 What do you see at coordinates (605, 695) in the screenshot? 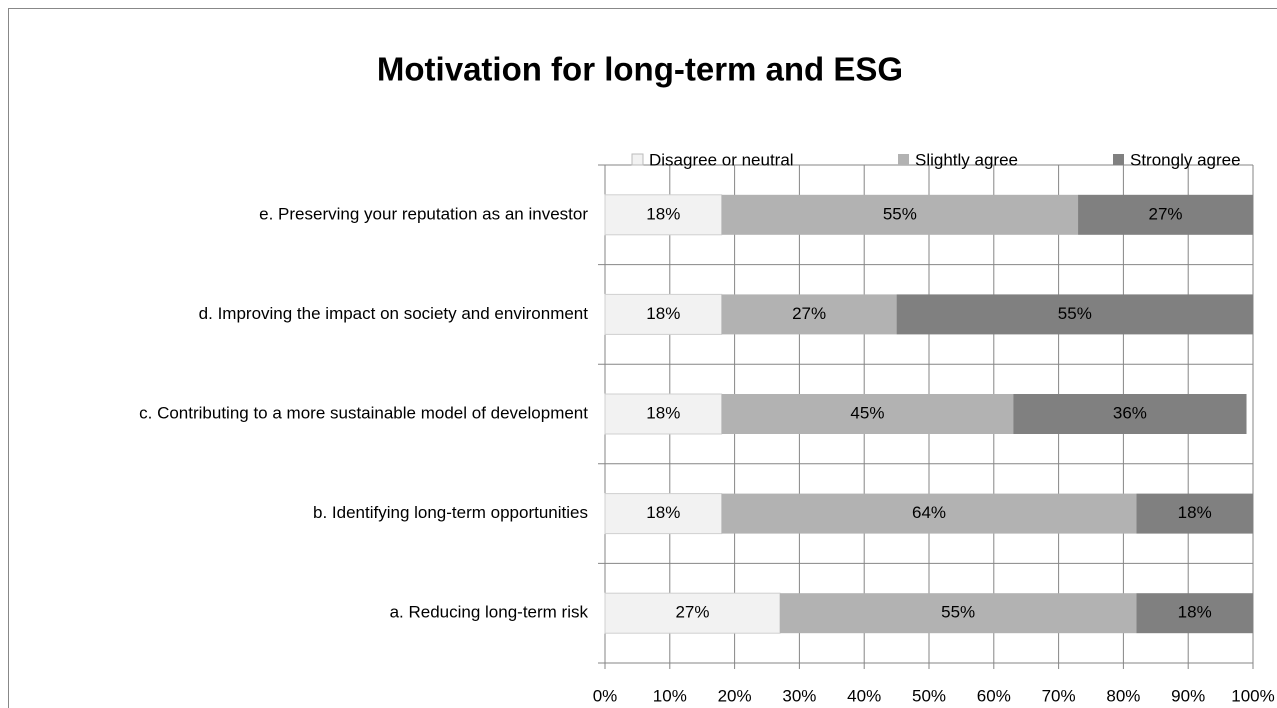
I see `x-tick-label: 0%` at bounding box center [605, 695].